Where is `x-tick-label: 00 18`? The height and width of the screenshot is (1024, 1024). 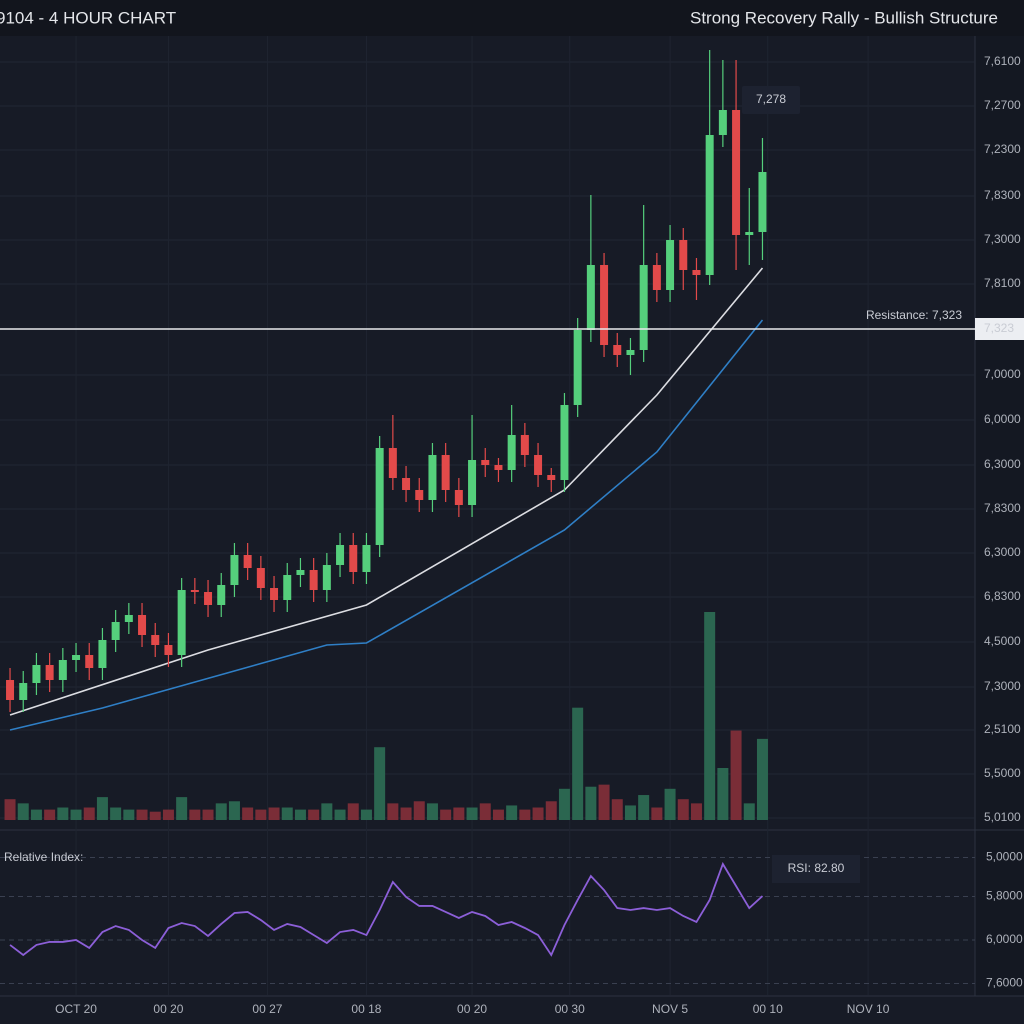
x-tick-label: 00 18 is located at coordinates (366, 1009).